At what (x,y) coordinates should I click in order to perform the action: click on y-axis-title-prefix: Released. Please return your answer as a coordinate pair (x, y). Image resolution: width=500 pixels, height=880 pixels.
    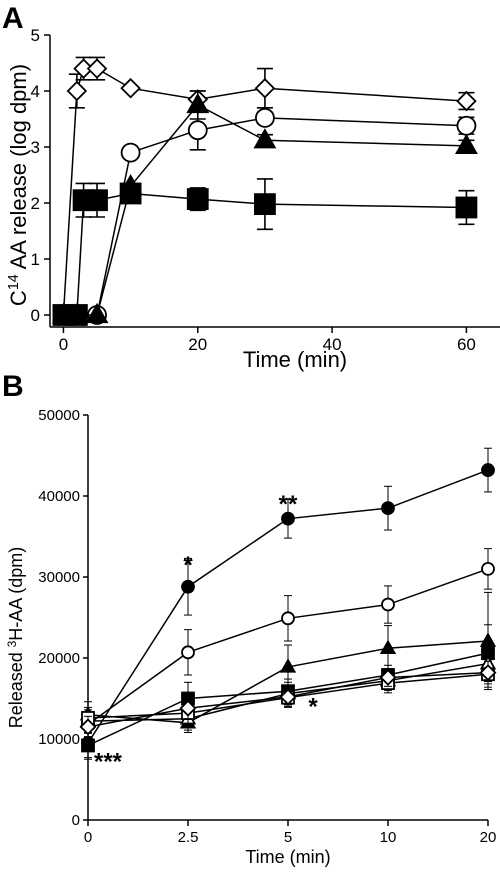
    Looking at the image, I should click on (16, 687).